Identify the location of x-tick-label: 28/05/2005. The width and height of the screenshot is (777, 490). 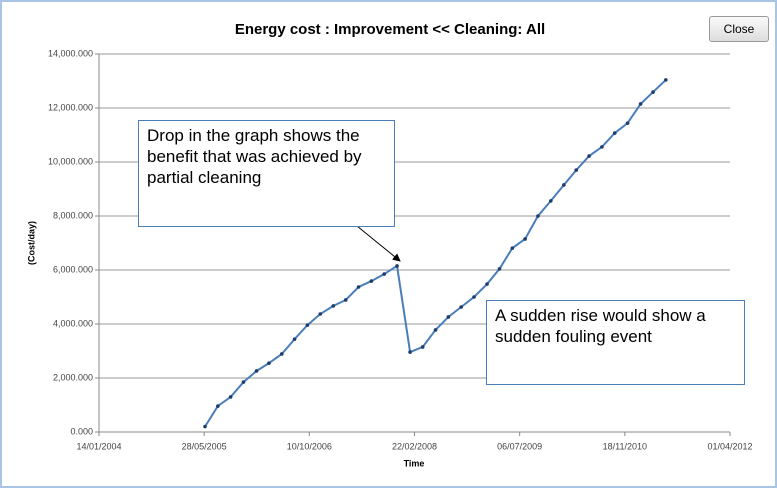
(204, 446).